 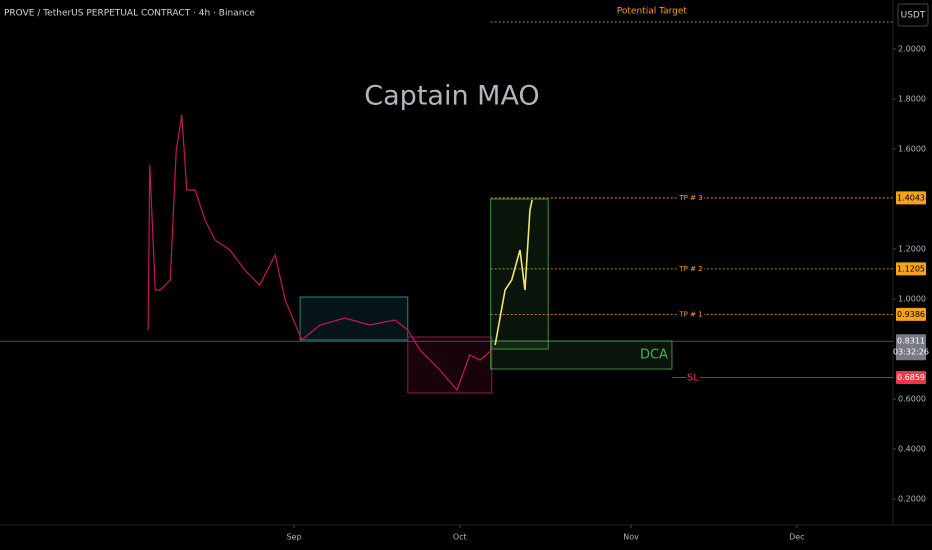 What do you see at coordinates (631, 537) in the screenshot?
I see `x-tick-label: Nov` at bounding box center [631, 537].